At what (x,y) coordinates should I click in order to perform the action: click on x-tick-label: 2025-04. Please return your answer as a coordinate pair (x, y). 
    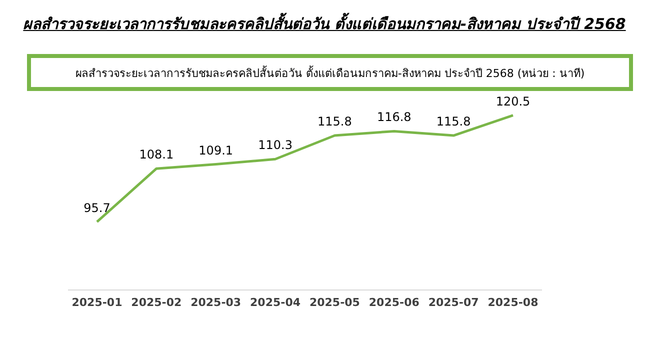
    Looking at the image, I should click on (275, 302).